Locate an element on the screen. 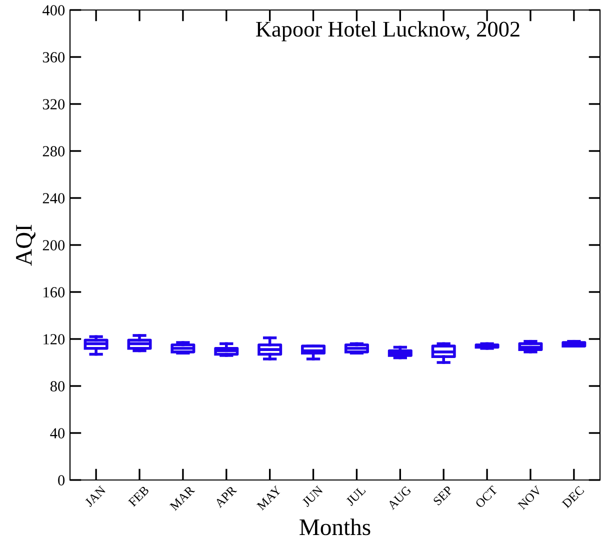 The image size is (603, 560). y-tick-label: 320 is located at coordinates (53, 104).